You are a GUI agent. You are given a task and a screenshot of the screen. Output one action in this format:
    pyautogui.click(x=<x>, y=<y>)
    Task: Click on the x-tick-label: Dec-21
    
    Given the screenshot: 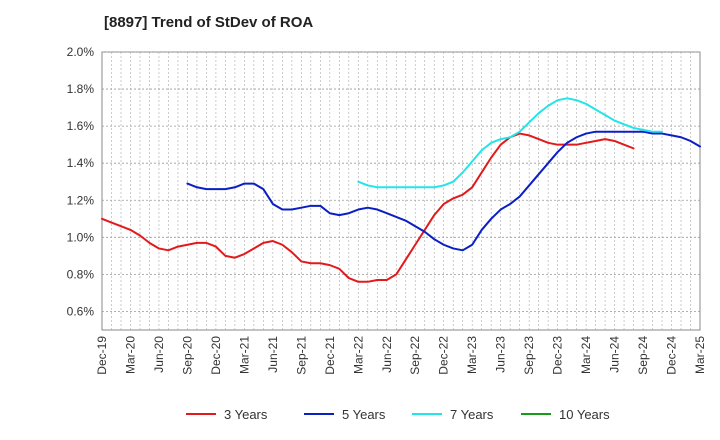 What is the action you would take?
    pyautogui.click(x=330, y=355)
    